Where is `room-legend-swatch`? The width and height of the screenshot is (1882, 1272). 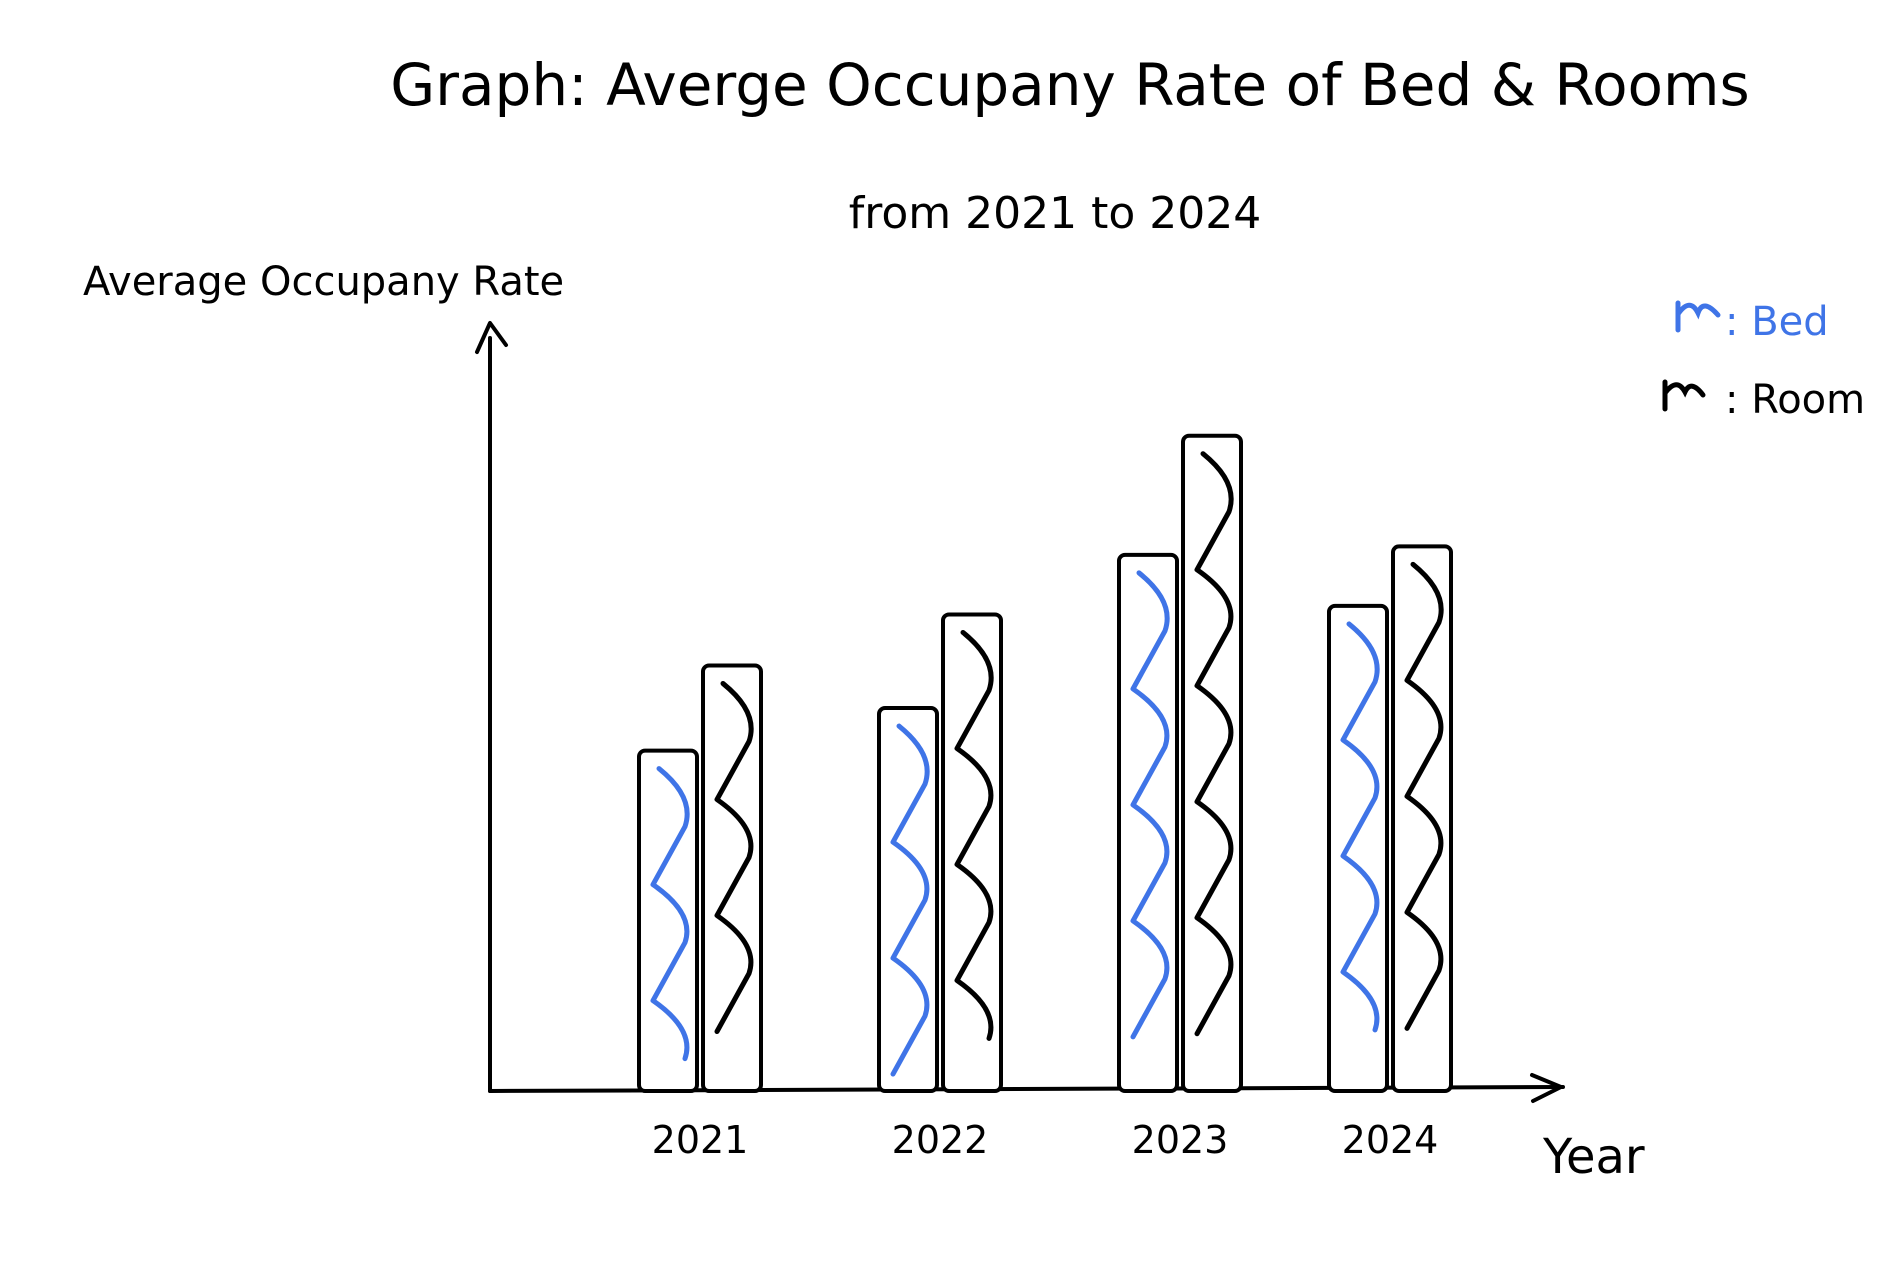
room-legend-swatch is located at coordinates (1684, 395).